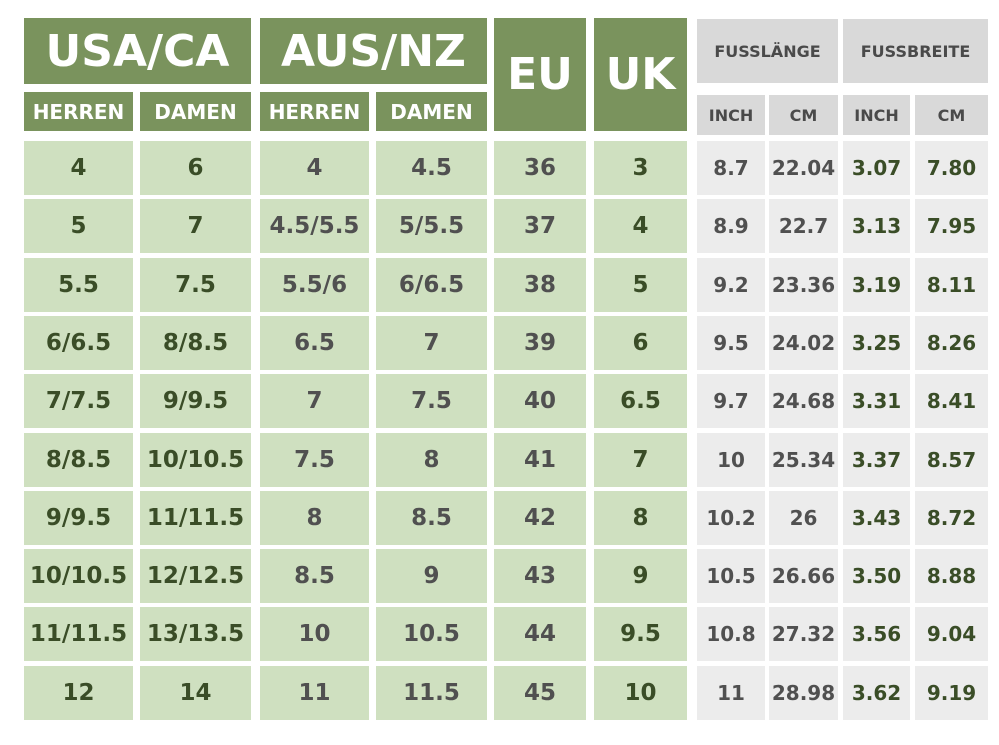  I want to click on cell-eu: 37, so click(540, 226).